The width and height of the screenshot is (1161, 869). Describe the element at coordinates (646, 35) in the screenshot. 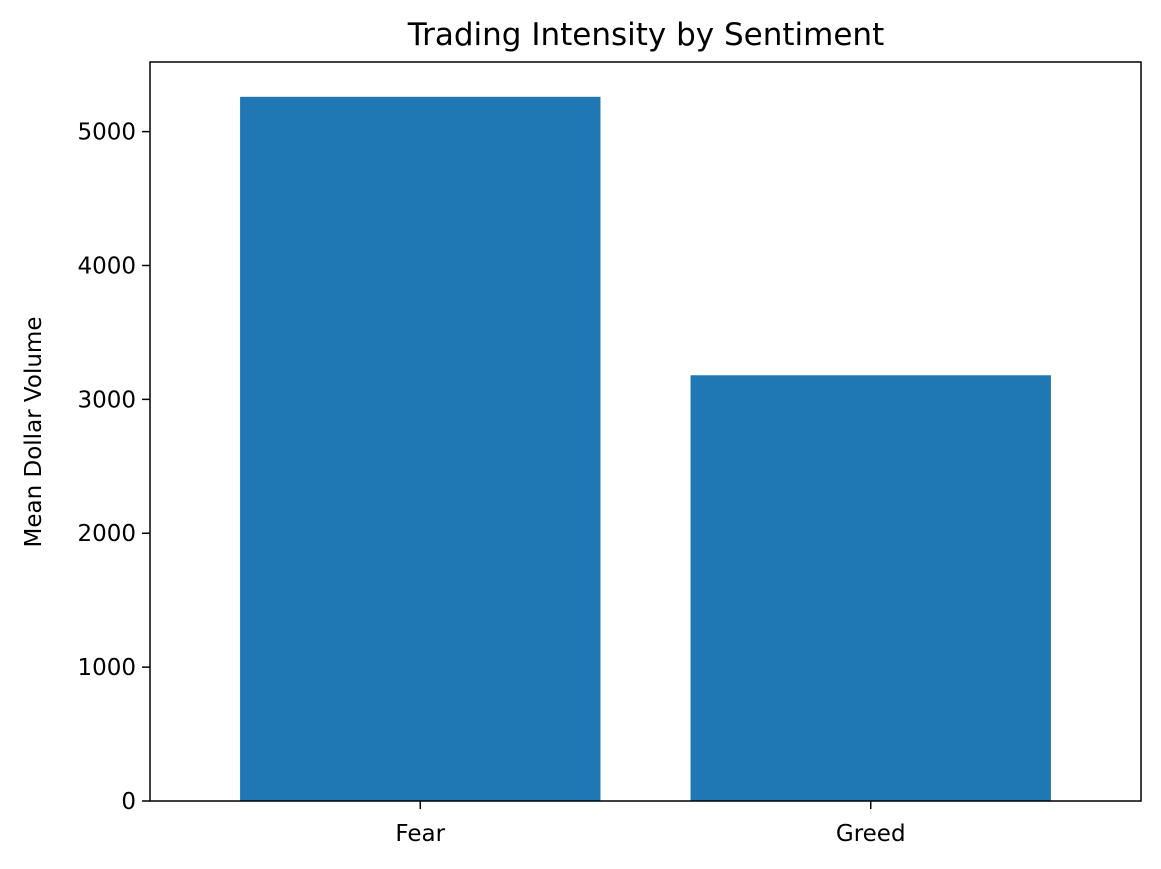

I see `chart-title: Trading Intensity by Sentiment` at that location.